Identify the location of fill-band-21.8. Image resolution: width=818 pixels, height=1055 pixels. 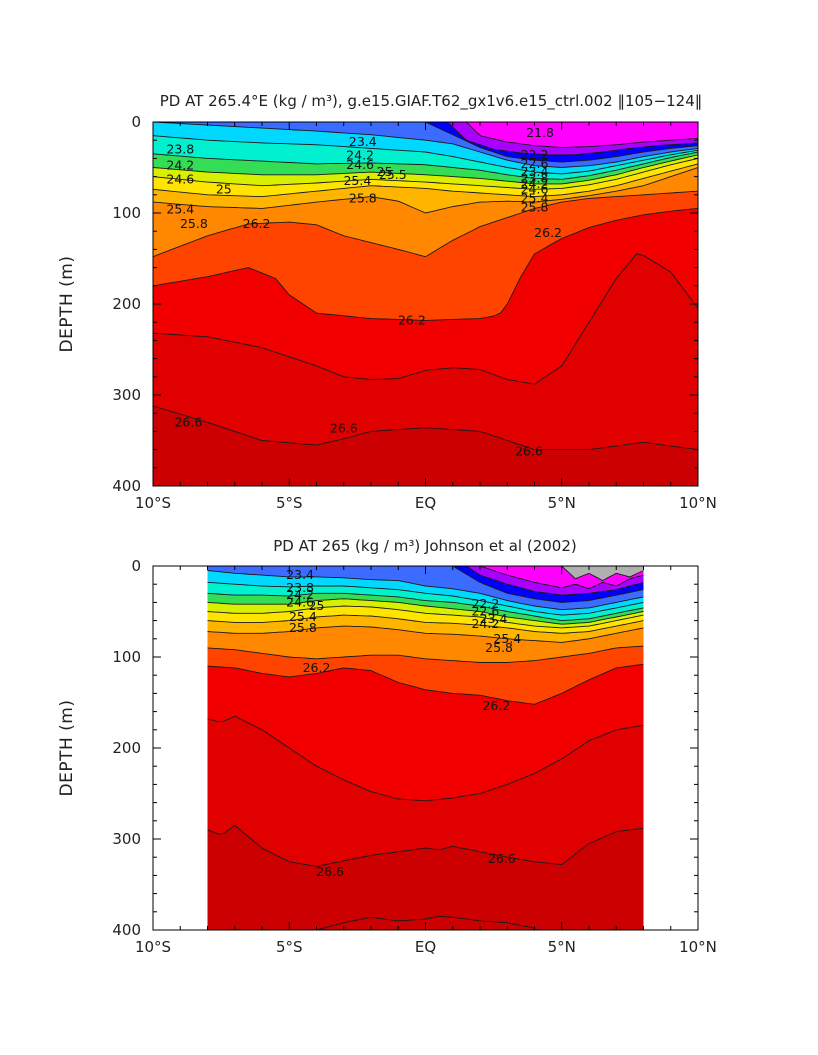
(602, 573).